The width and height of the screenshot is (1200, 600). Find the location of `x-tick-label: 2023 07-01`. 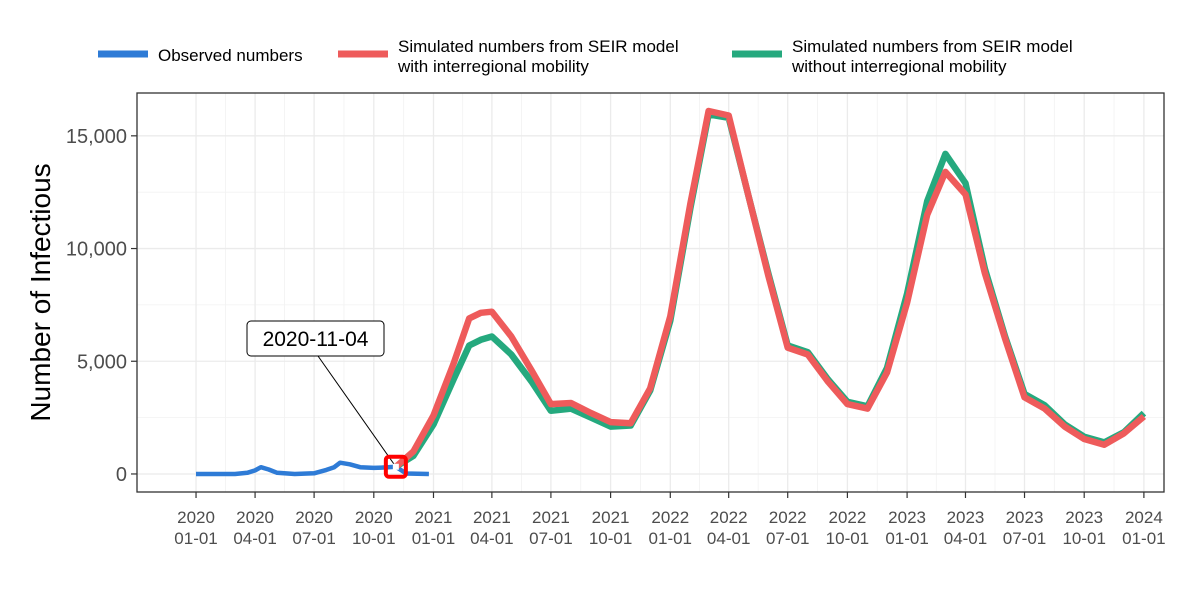

x-tick-label: 2023 07-01 is located at coordinates (1024, 528).